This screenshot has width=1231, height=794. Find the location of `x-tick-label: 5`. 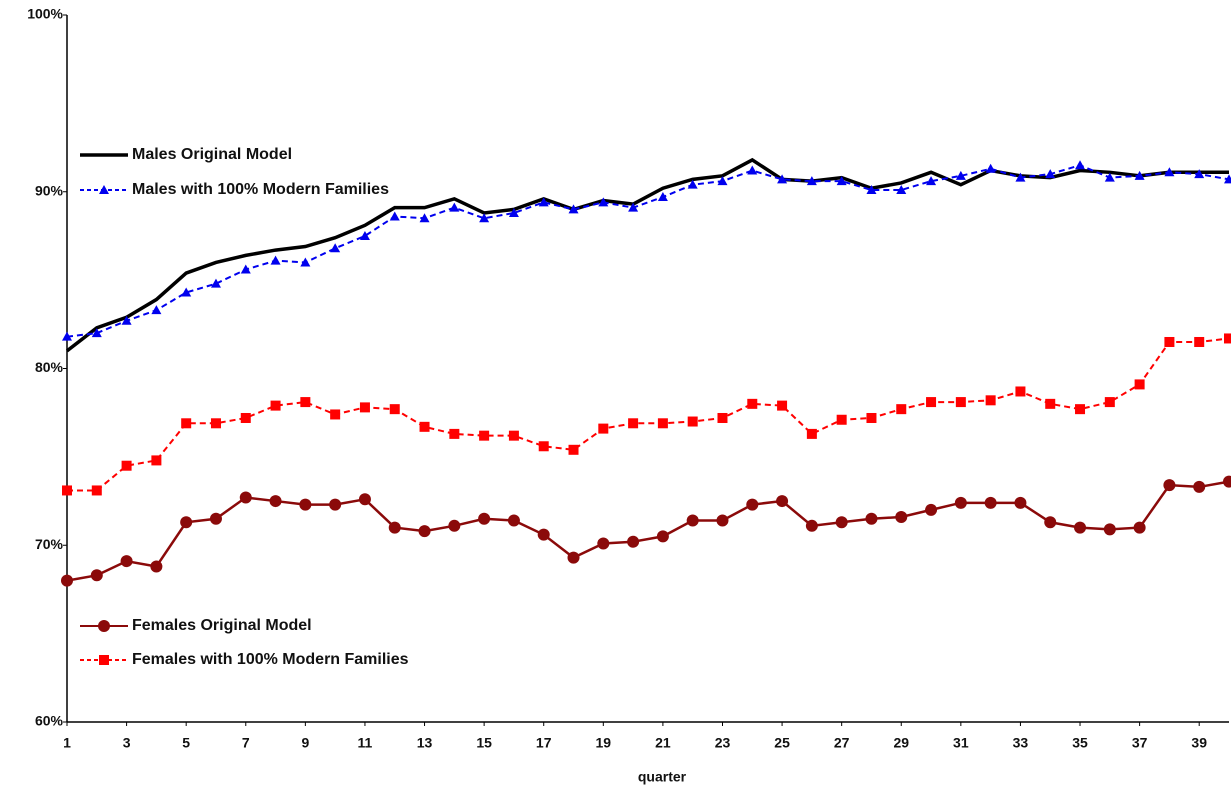

x-tick-label: 5 is located at coordinates (186, 743).